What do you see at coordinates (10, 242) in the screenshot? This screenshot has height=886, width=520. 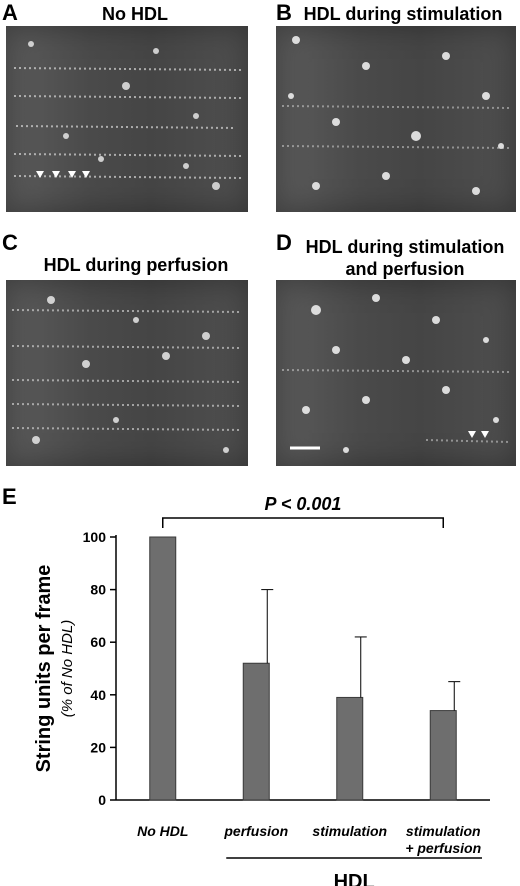 I see `panel-letter-c: C` at bounding box center [10, 242].